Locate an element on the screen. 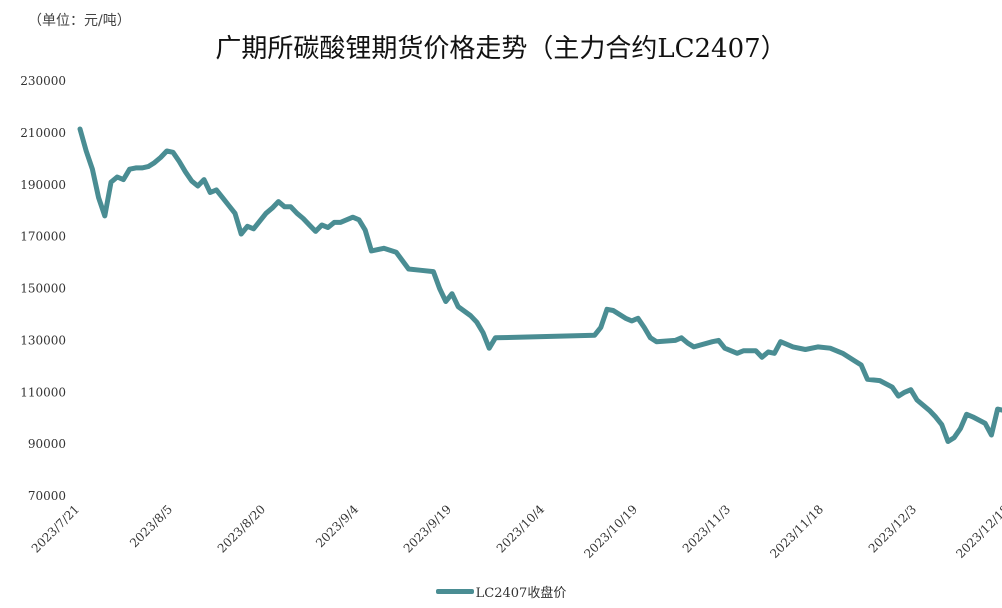  legend: LC2407收盘价 is located at coordinates (501, 591).